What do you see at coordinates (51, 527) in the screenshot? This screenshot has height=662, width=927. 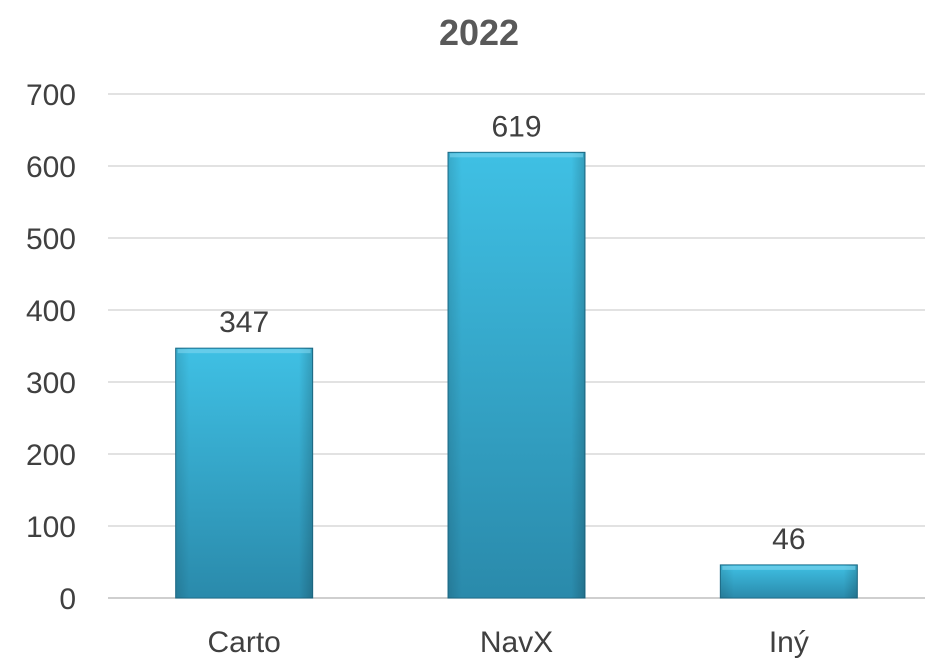 I see `y-tick-label: 100` at bounding box center [51, 527].